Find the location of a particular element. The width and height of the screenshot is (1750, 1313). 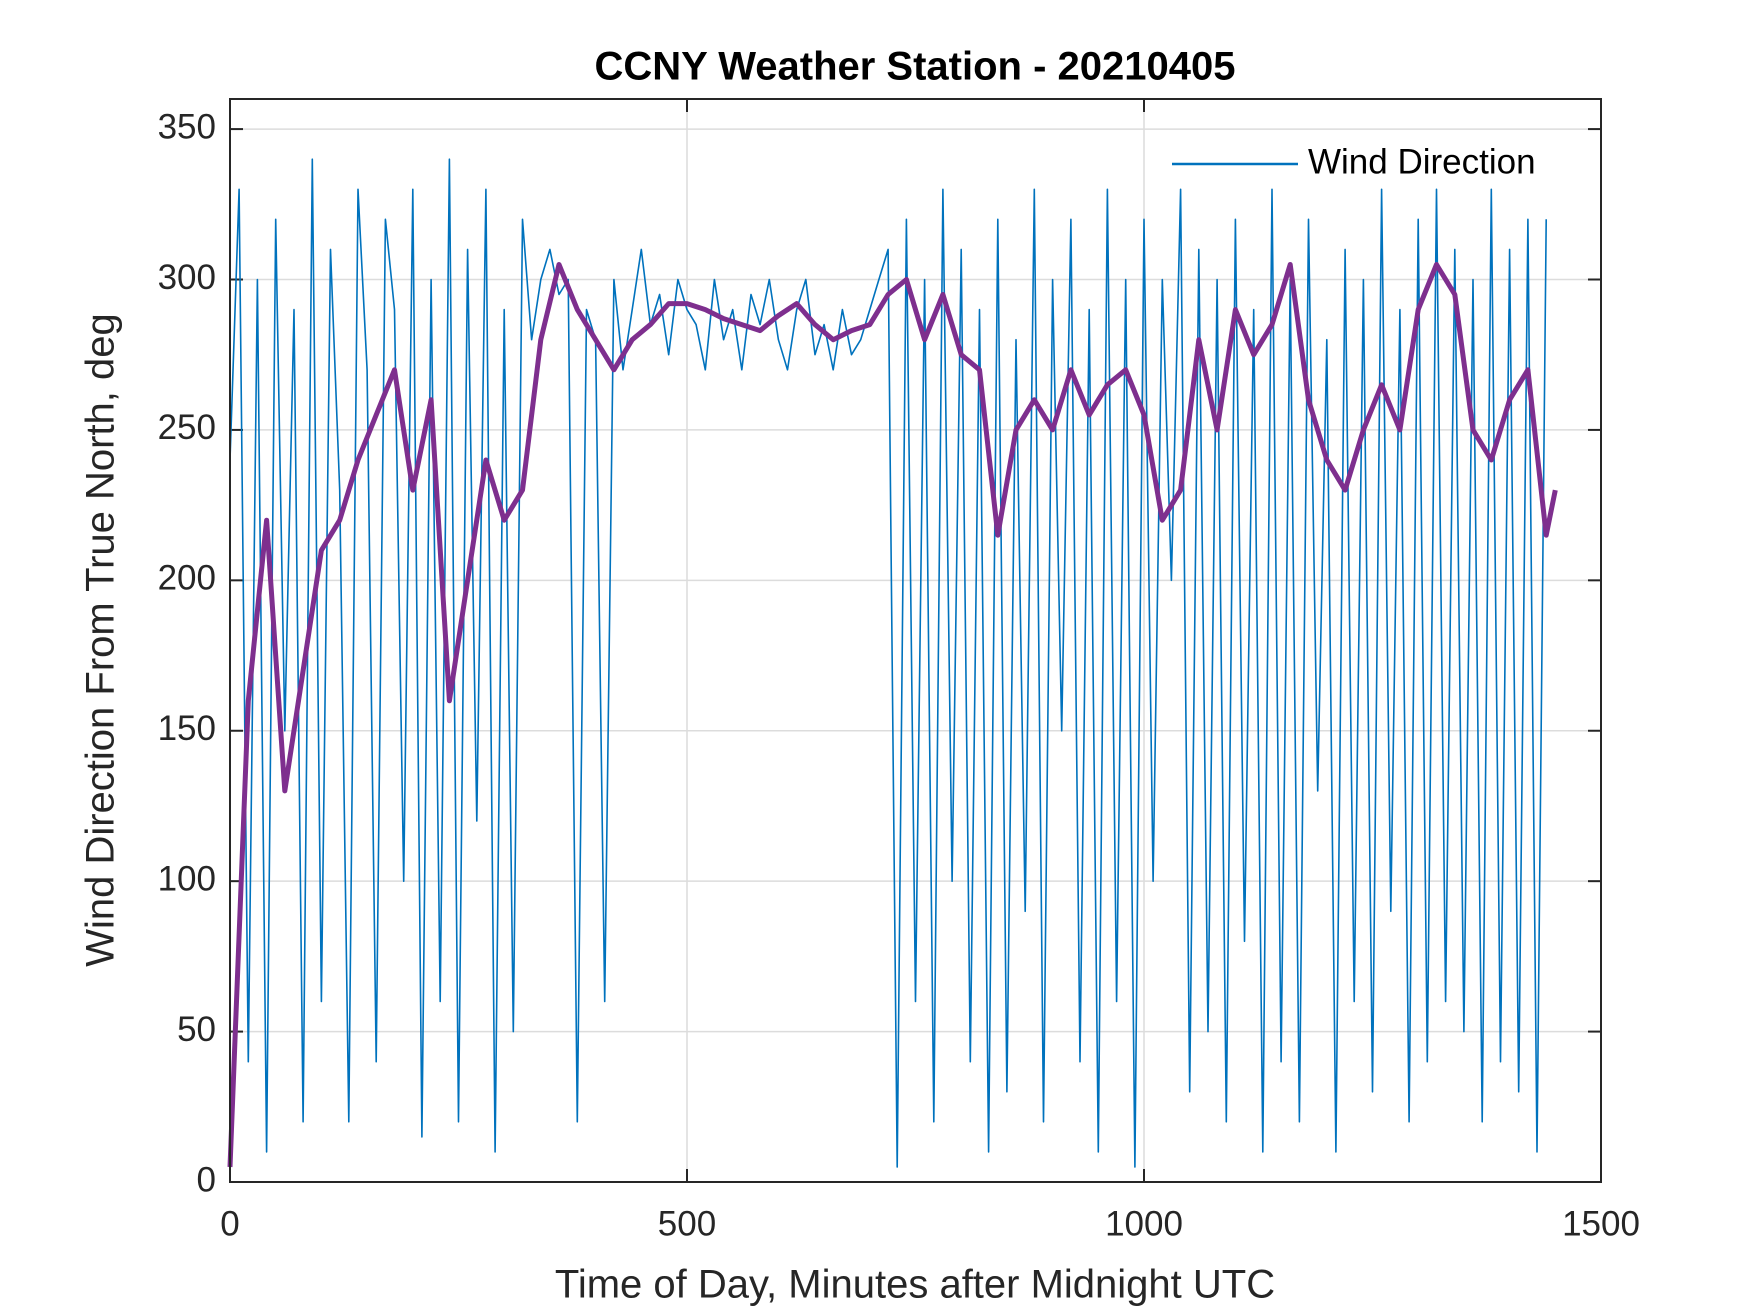

y-tick-label: 350 is located at coordinates (187, 126).